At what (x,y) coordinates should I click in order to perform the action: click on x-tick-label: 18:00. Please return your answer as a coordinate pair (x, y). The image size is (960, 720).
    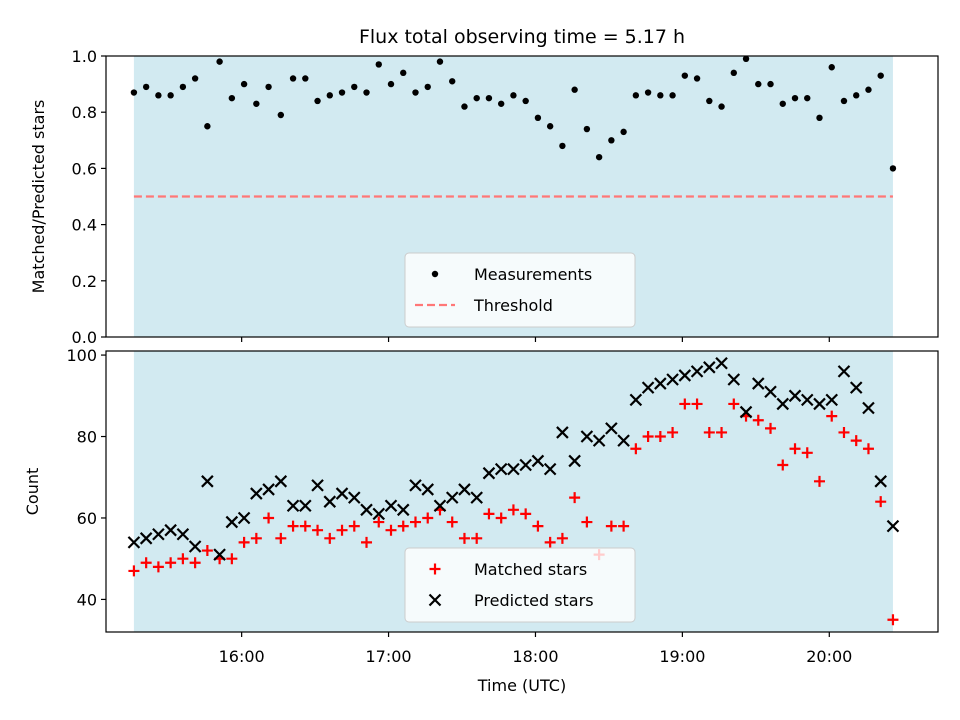
    Looking at the image, I should click on (535, 656).